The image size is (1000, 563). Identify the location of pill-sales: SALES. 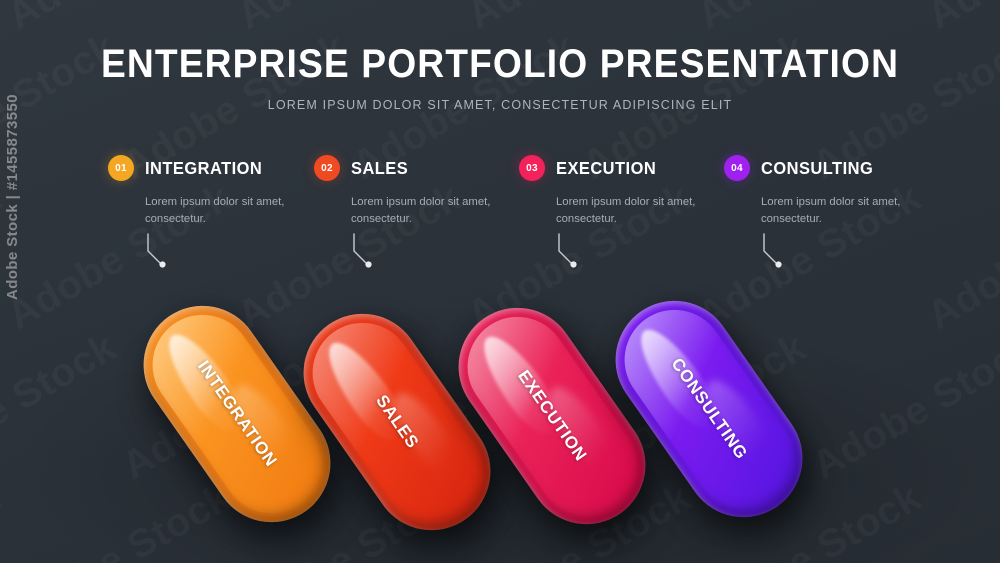
(400, 426).